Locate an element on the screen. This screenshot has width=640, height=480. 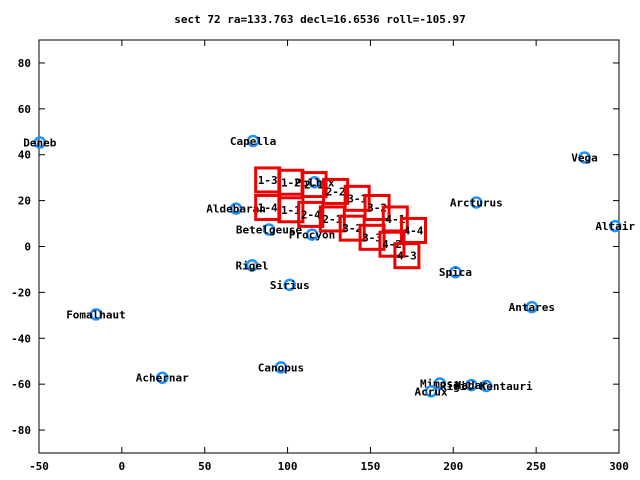
star-label: Antares is located at coordinates (532, 307).